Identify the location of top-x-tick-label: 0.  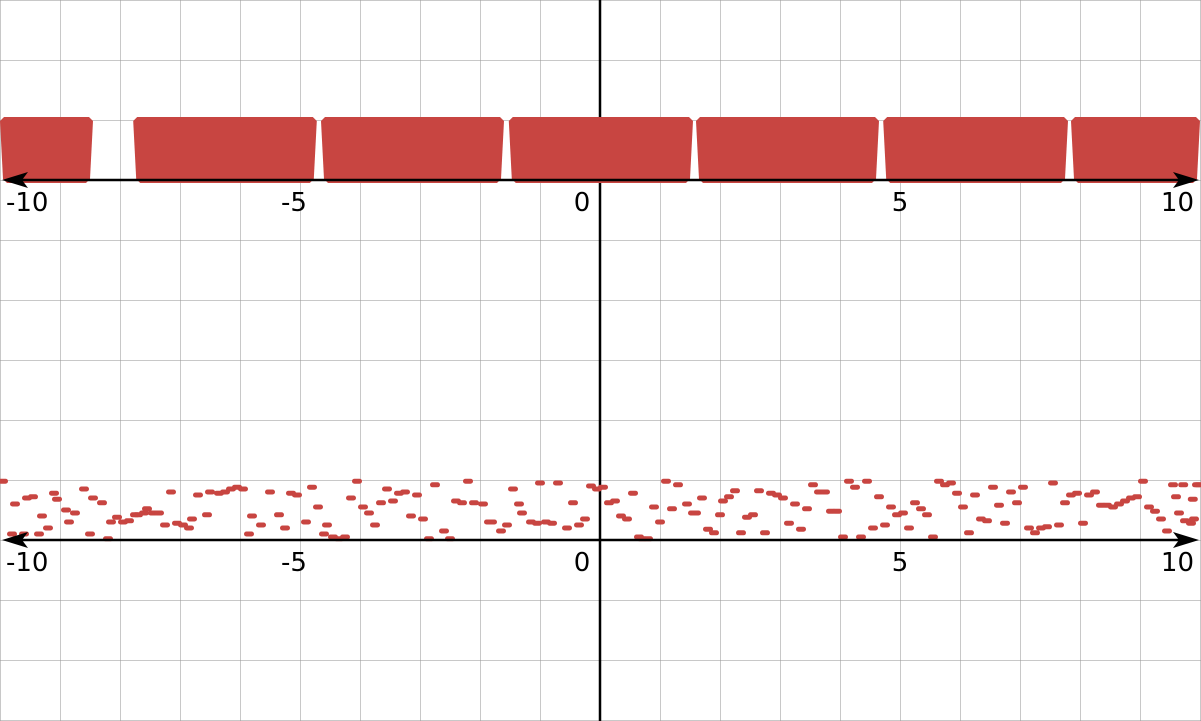
(582, 203).